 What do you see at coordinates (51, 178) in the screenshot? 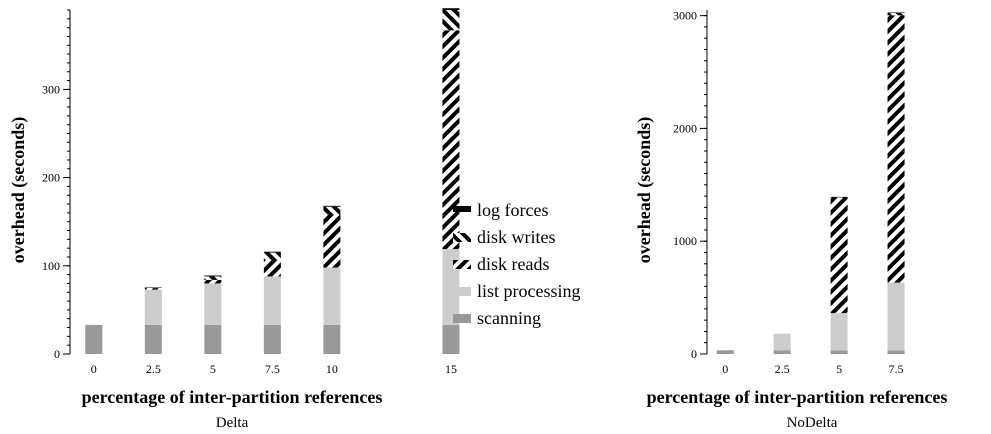
I see `y-tick-label: 200` at bounding box center [51, 178].